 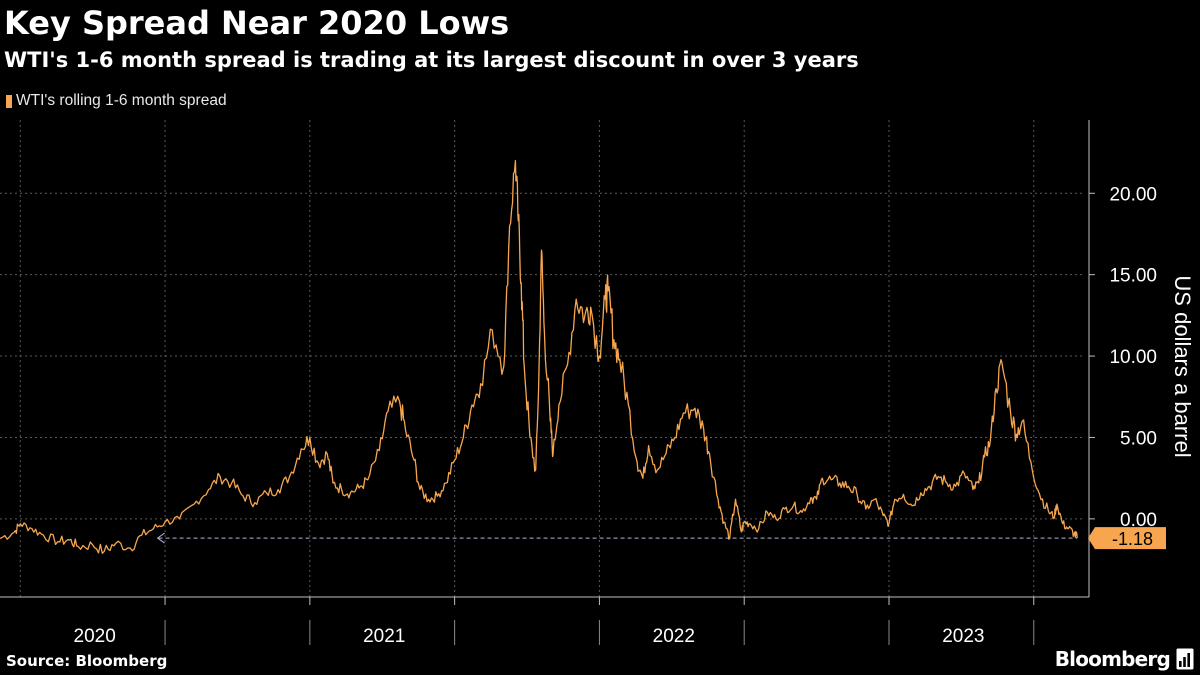 I want to click on legend: WTI's rolling 1-6 month spread, so click(x=116, y=101).